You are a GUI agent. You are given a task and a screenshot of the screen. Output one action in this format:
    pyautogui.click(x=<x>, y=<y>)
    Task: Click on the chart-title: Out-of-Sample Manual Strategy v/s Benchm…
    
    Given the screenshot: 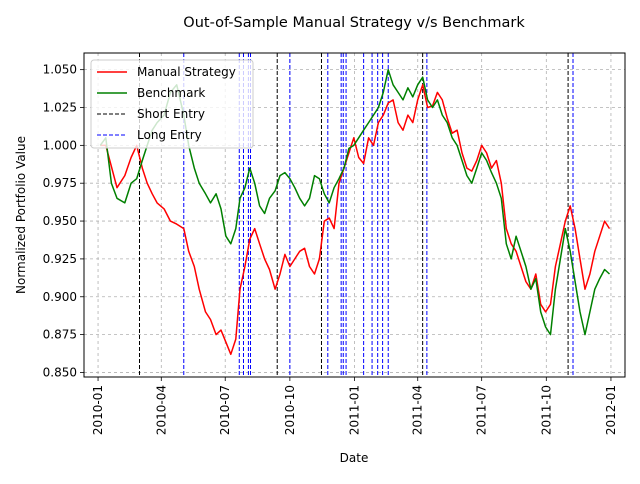 What is the action you would take?
    pyautogui.click(x=354, y=23)
    